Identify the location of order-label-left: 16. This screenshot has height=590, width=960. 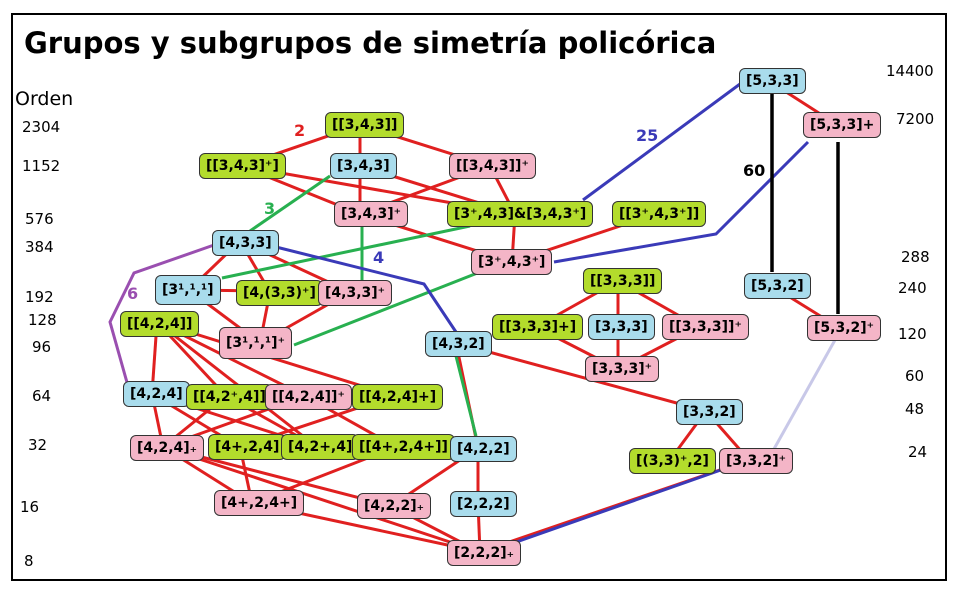
(30, 507).